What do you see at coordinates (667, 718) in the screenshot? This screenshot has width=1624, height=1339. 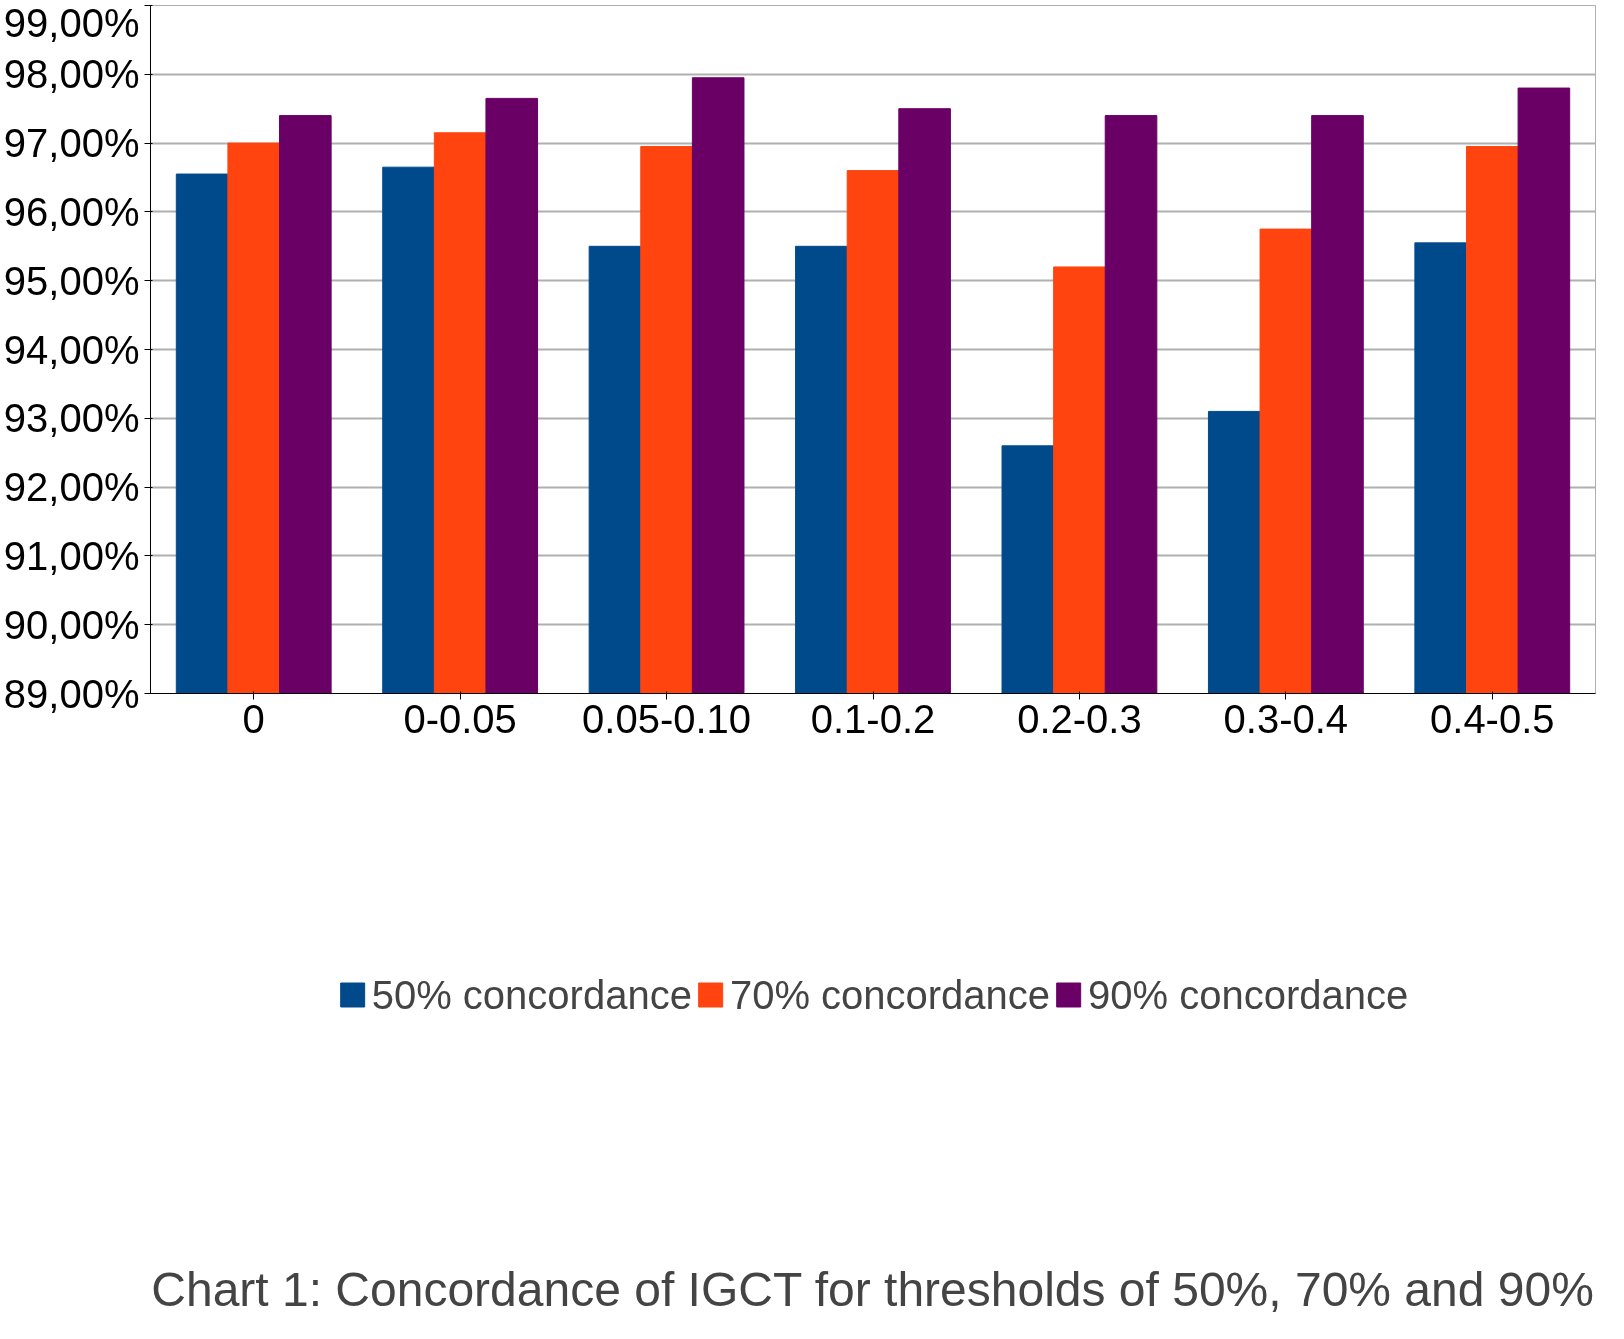 I see `x-tick-label: 0.05-0.10` at bounding box center [667, 718].